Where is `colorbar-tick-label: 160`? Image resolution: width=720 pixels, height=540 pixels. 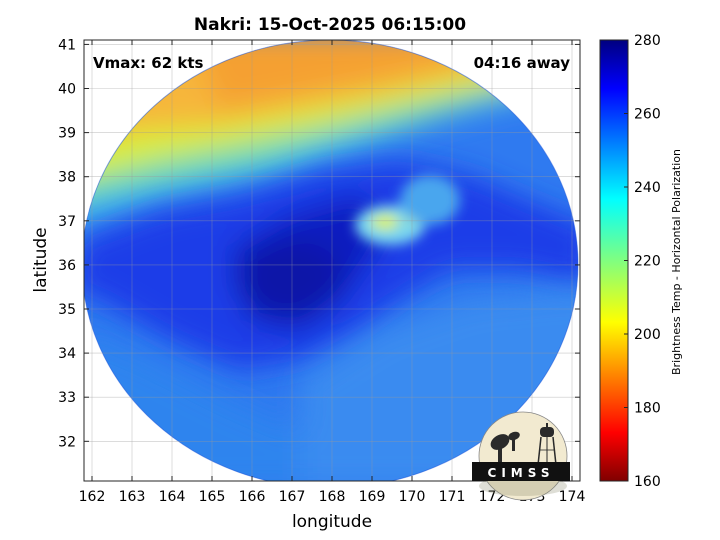
colorbar-tick-label: 160 is located at coordinates (647, 482).